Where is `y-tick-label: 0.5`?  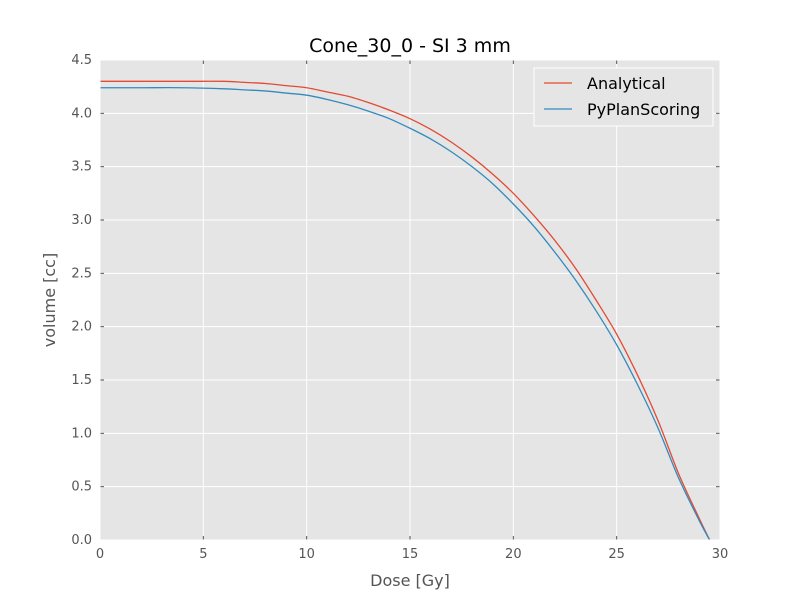 y-tick-label: 0.5 is located at coordinates (81, 487).